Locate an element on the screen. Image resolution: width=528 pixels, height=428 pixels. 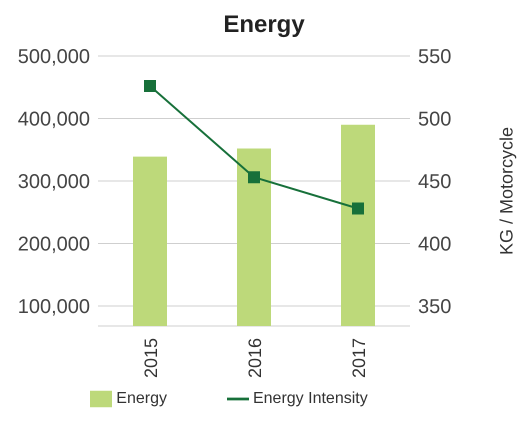
y2-tick-label: 550 is located at coordinates (435, 57).